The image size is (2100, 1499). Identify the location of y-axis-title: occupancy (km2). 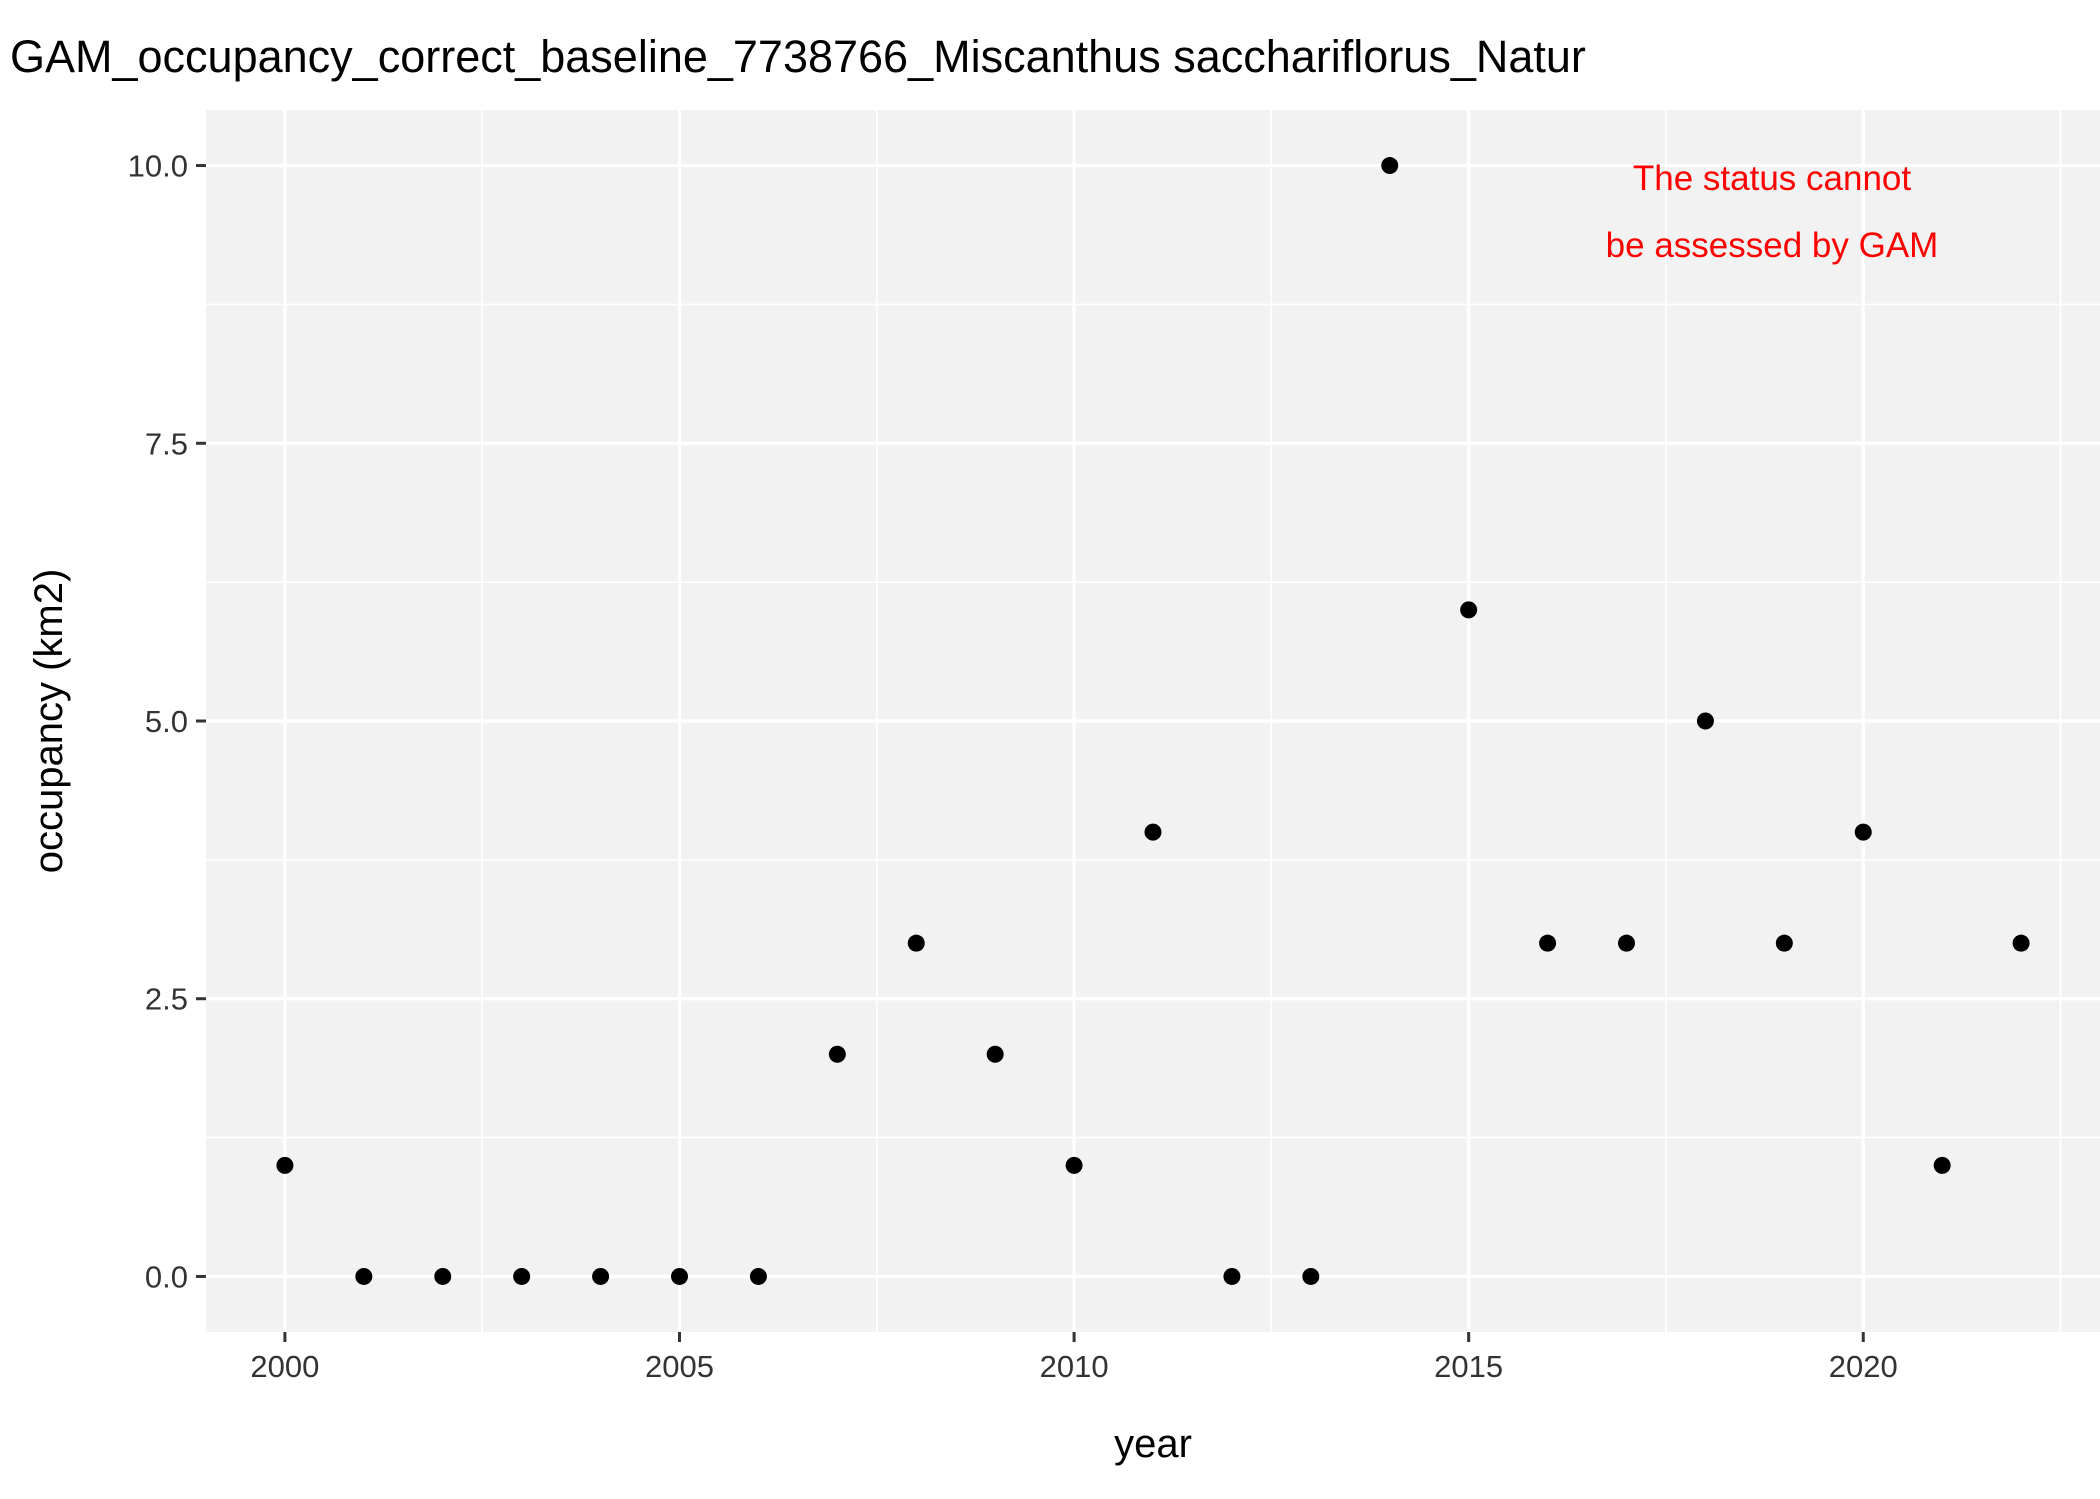
(49, 721).